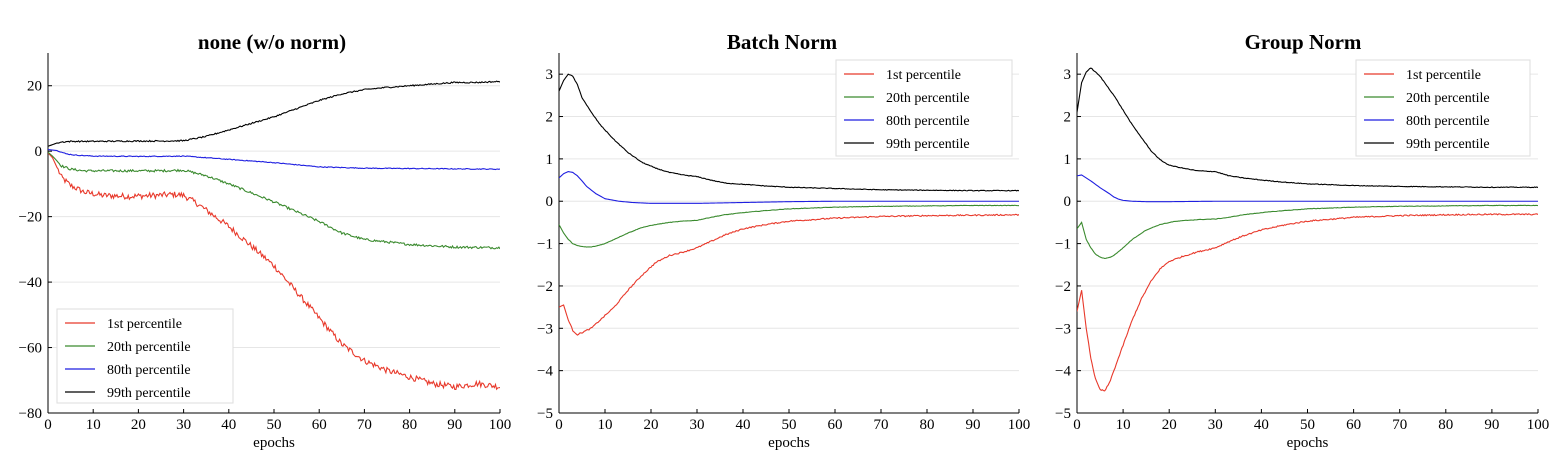 The width and height of the screenshot is (1560, 460). What do you see at coordinates (30, 414) in the screenshot?
I see `y-tick-label: −80` at bounding box center [30, 414].